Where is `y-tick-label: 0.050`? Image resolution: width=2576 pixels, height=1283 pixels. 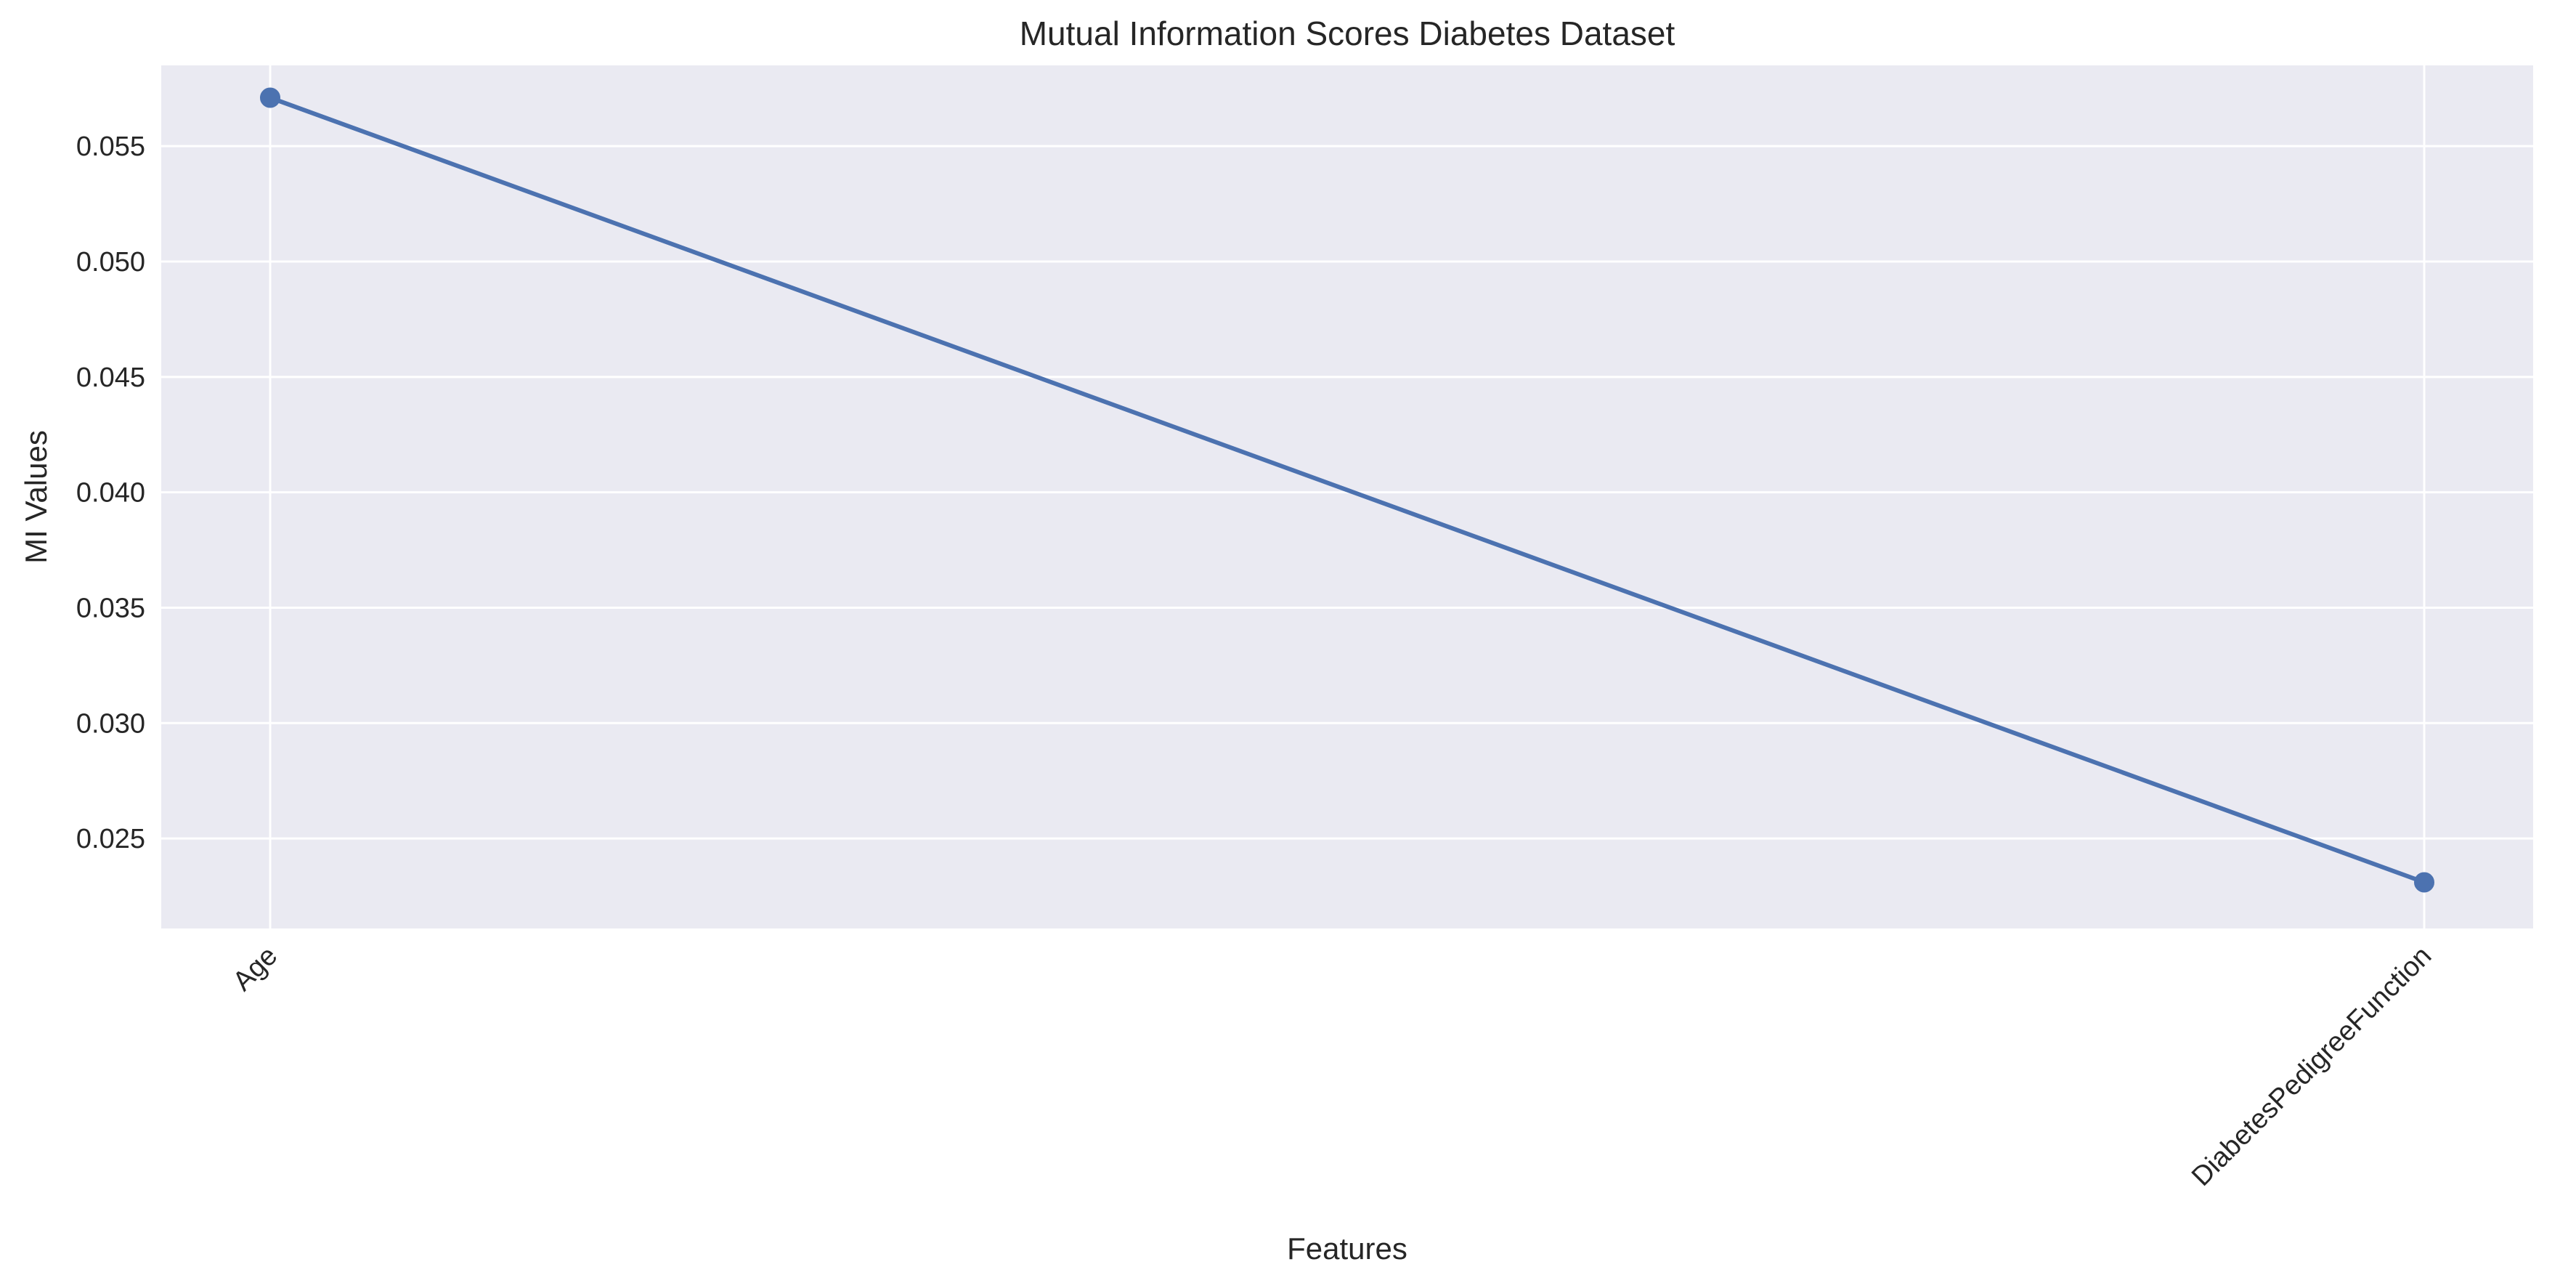
y-tick-label: 0.050 is located at coordinates (111, 263).